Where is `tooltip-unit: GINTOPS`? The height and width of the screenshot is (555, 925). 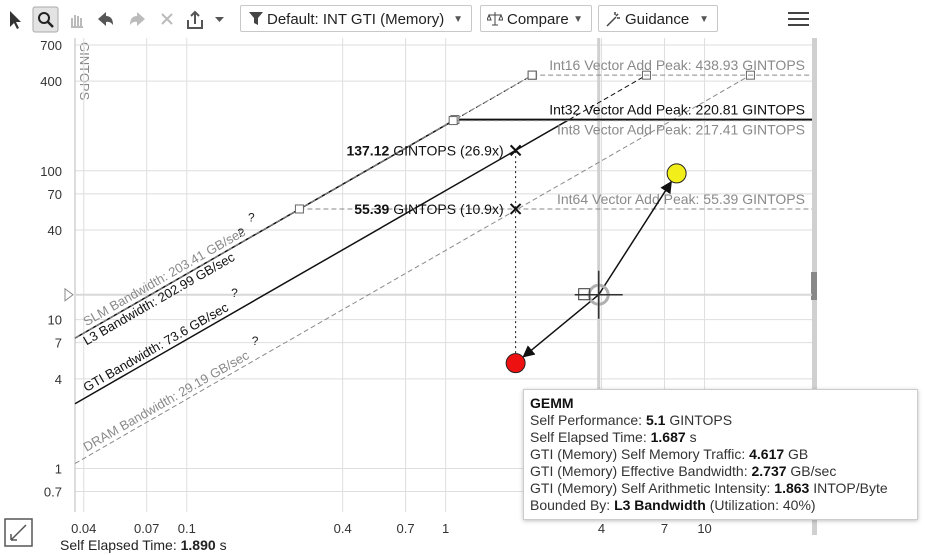 tooltip-unit: GINTOPS is located at coordinates (701, 420).